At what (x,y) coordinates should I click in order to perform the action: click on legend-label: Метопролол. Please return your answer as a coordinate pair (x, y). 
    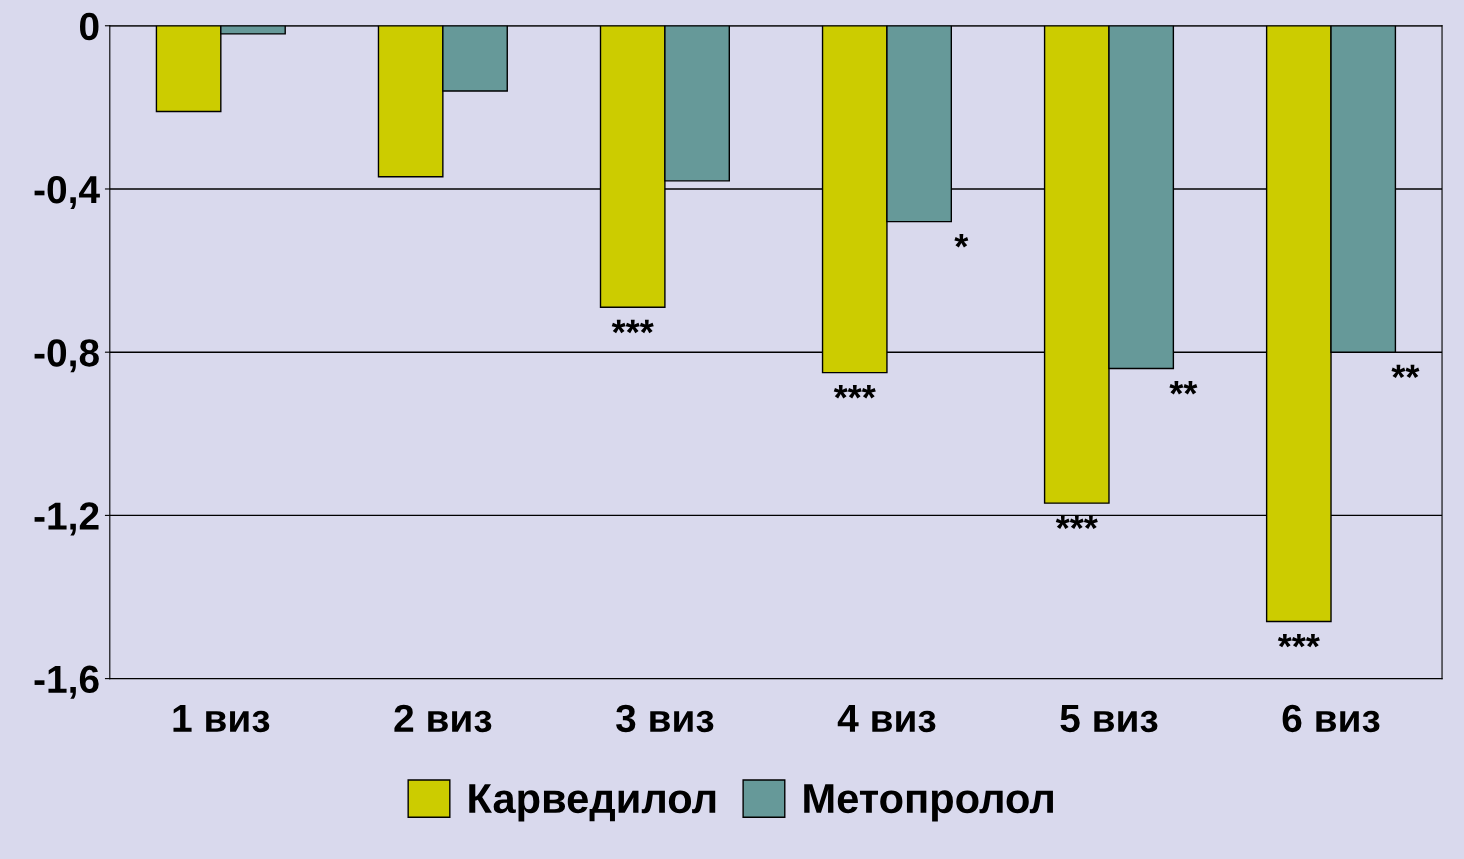
    Looking at the image, I should click on (928, 803).